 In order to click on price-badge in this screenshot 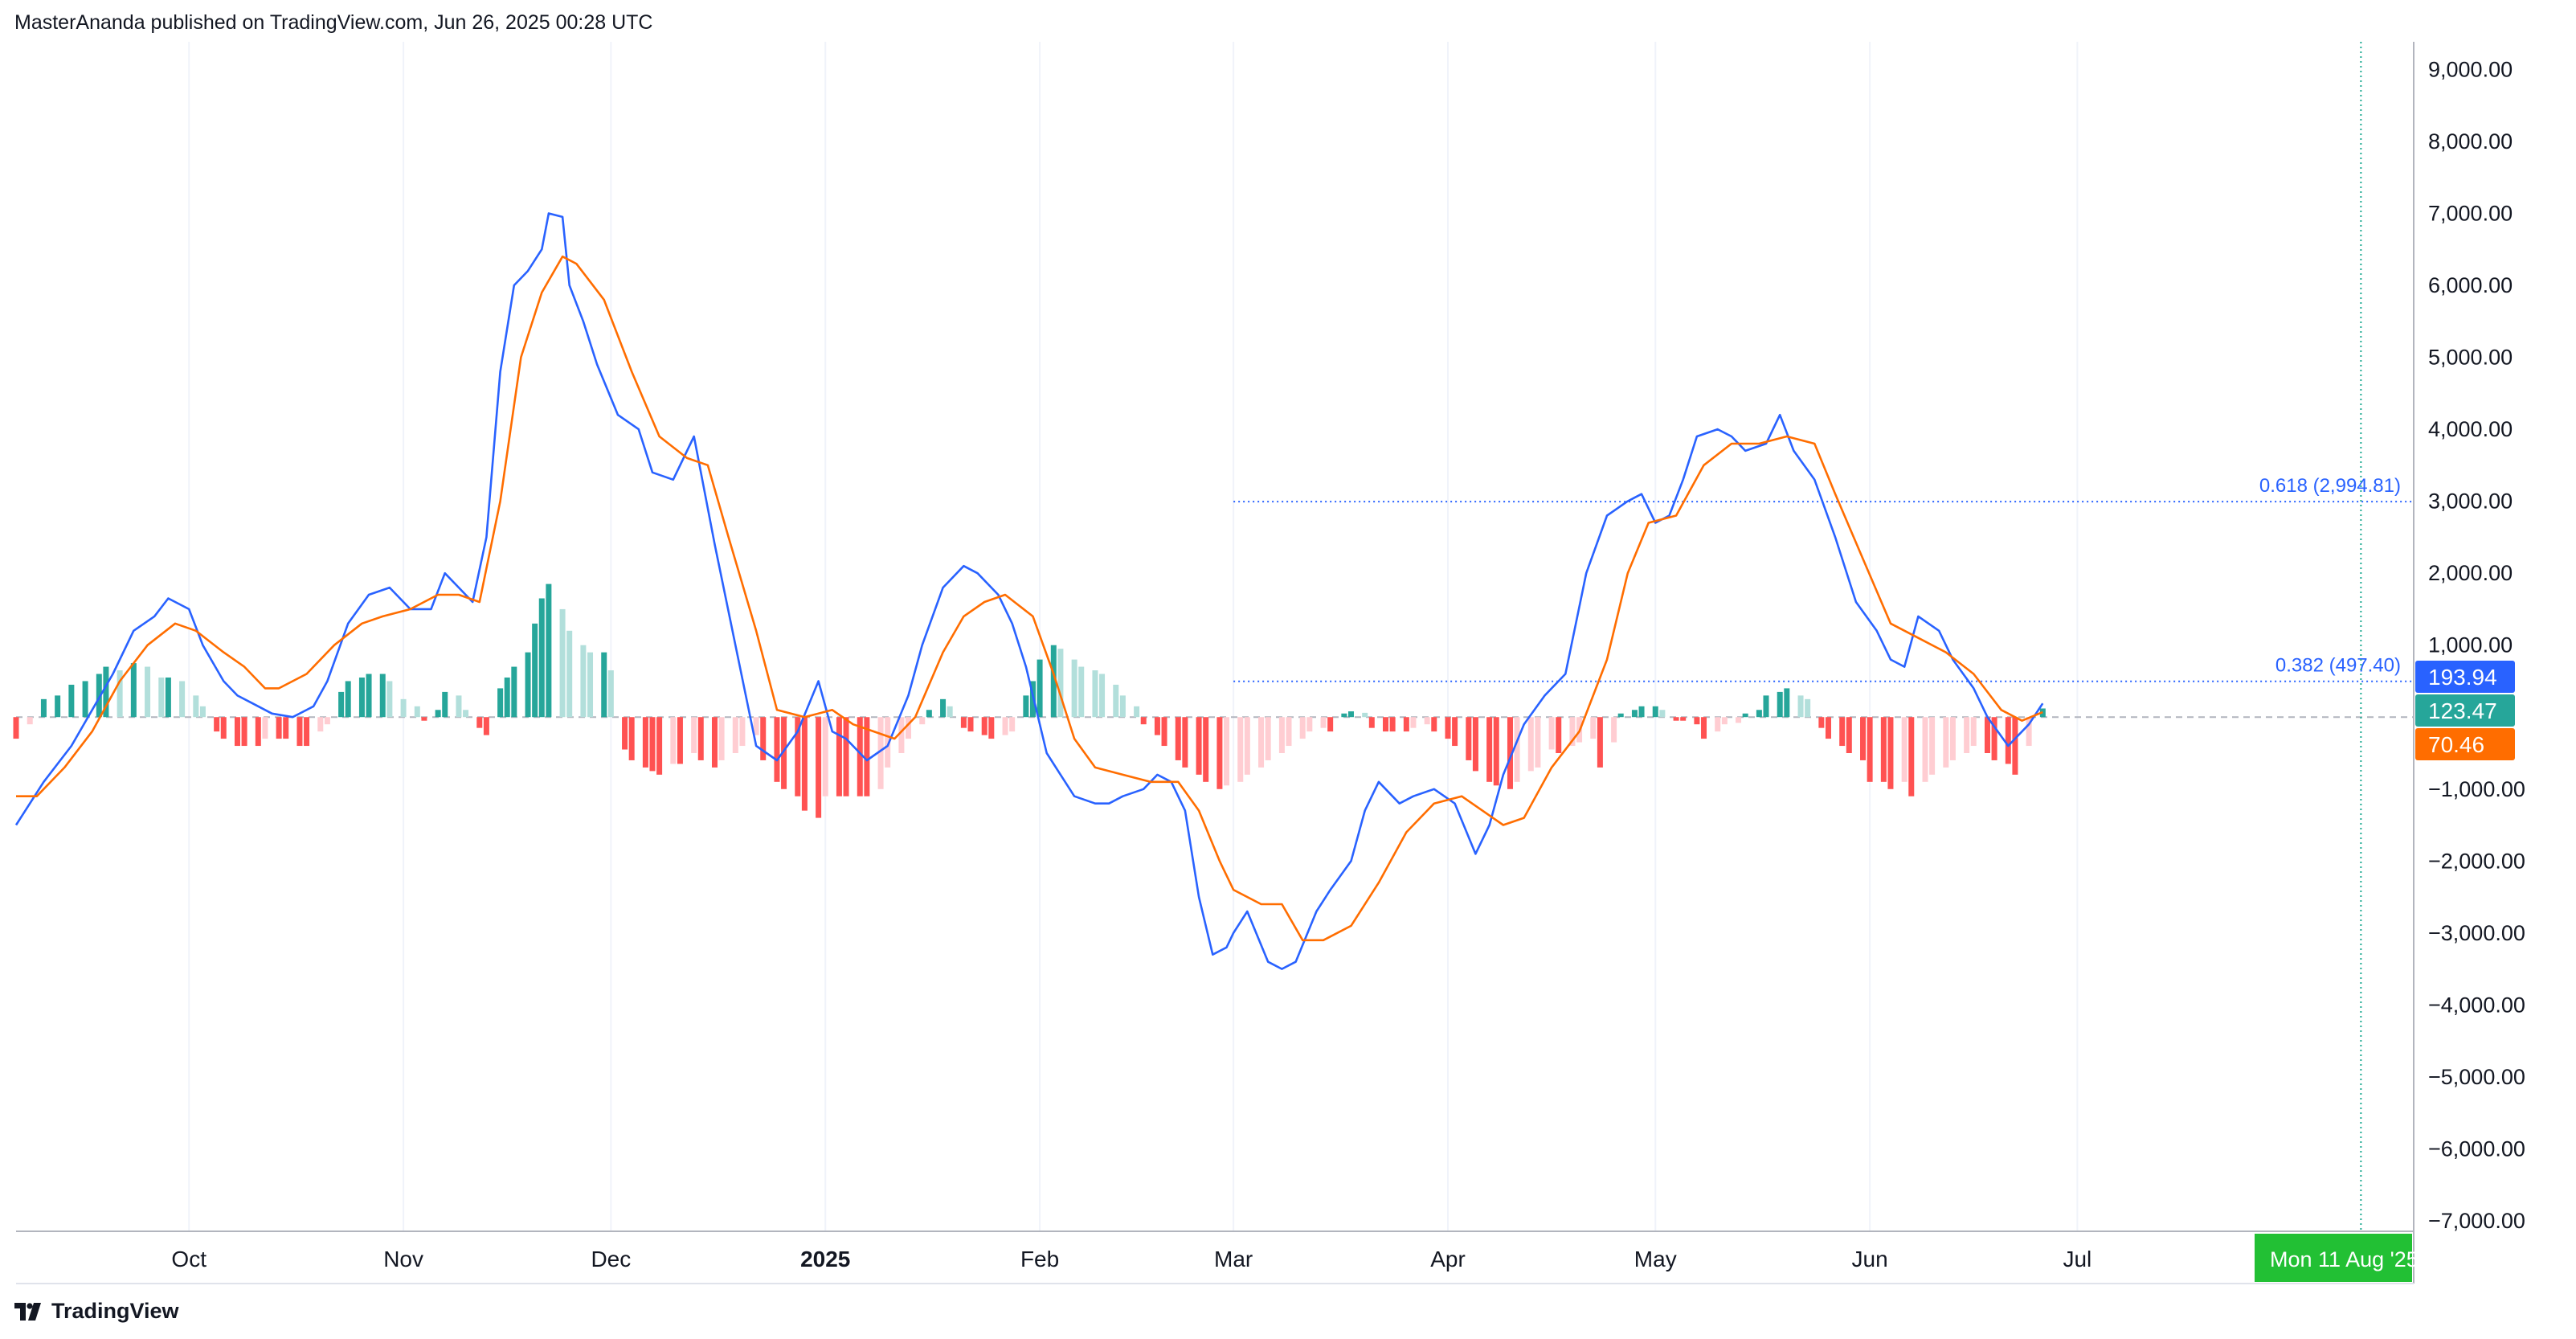, I will do `click(2465, 677)`.